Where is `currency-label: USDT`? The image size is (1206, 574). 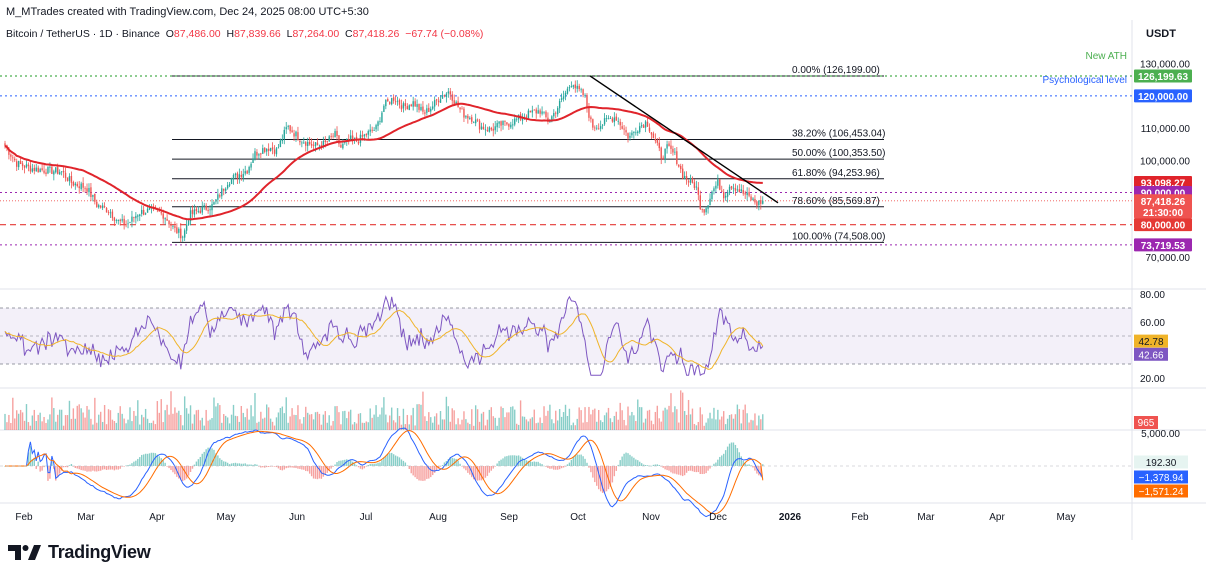 currency-label: USDT is located at coordinates (1161, 34).